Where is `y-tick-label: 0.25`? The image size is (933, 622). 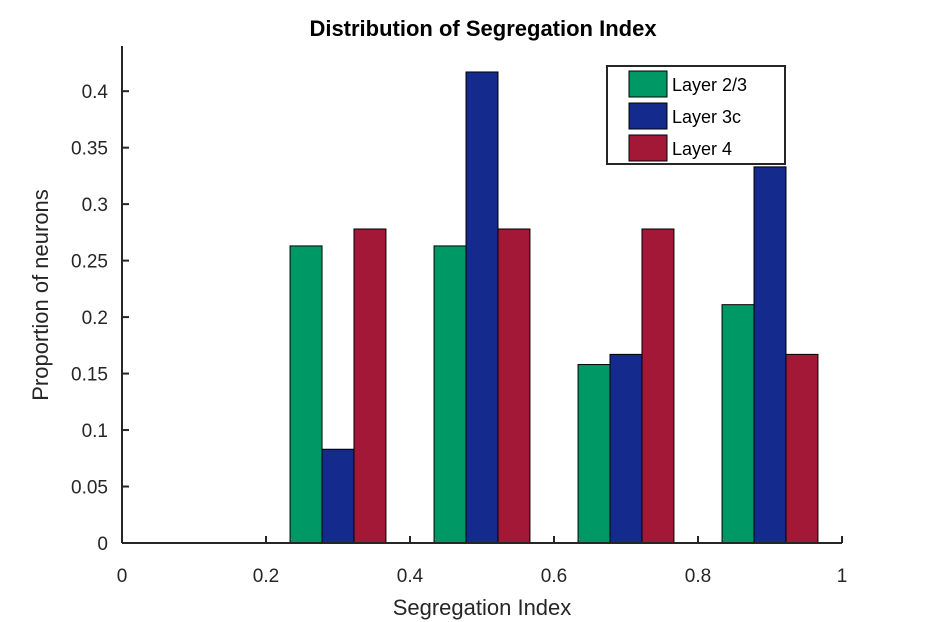
y-tick-label: 0.25 is located at coordinates (89, 262).